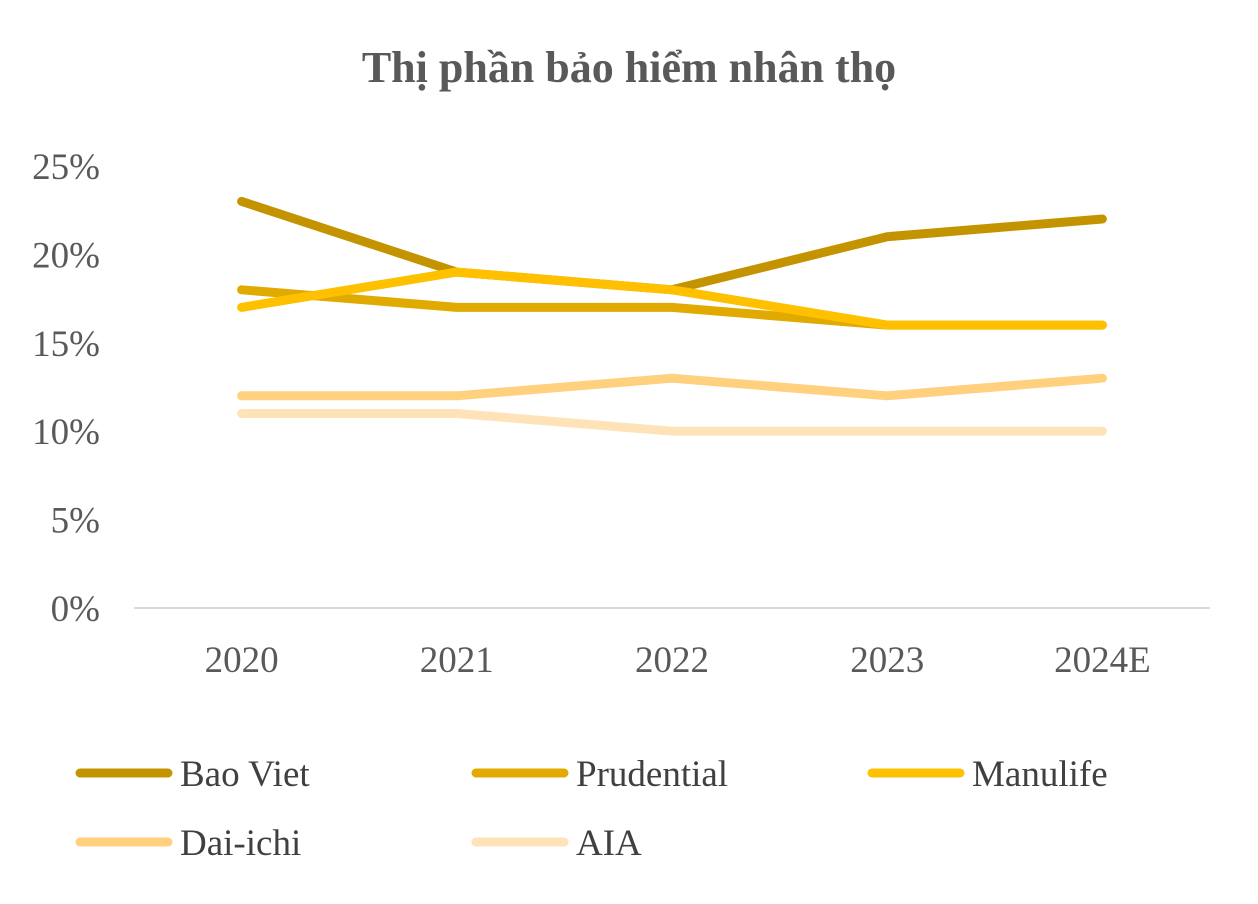  Describe the element at coordinates (240, 843) in the screenshot. I see `legend-label: Dai-ichi` at that location.